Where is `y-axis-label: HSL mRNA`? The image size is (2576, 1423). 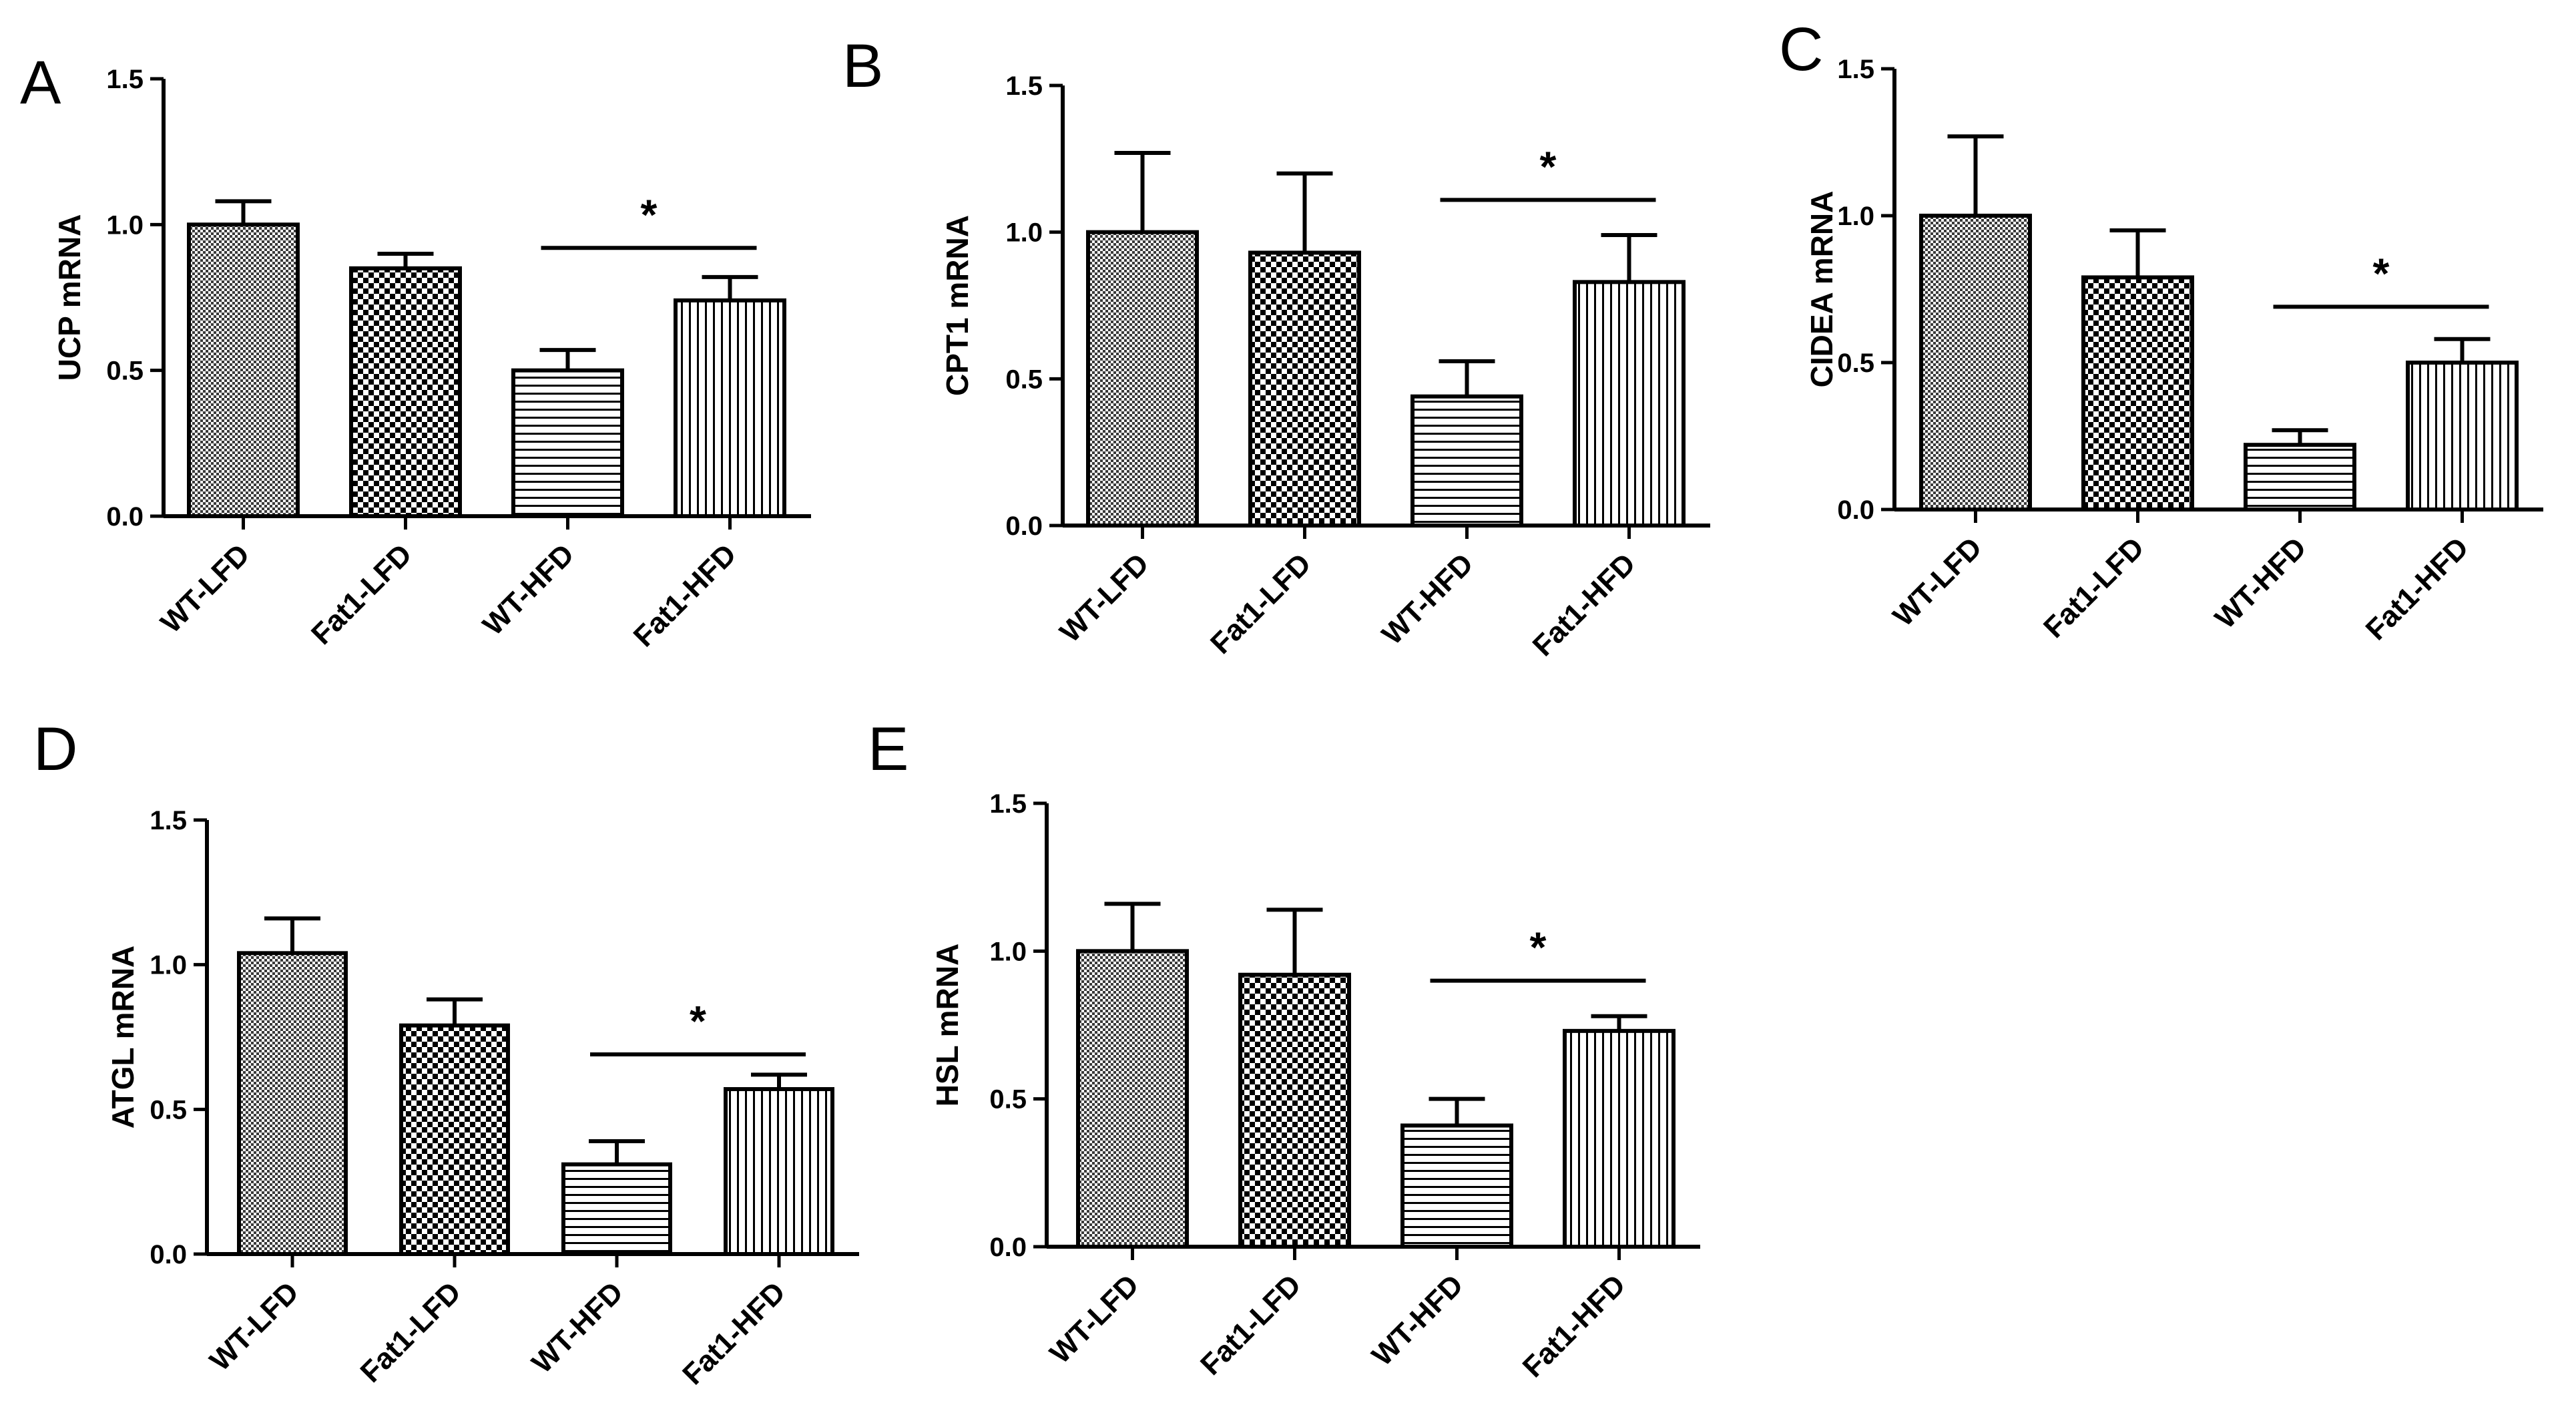 y-axis-label: HSL mRNA is located at coordinates (947, 1025).